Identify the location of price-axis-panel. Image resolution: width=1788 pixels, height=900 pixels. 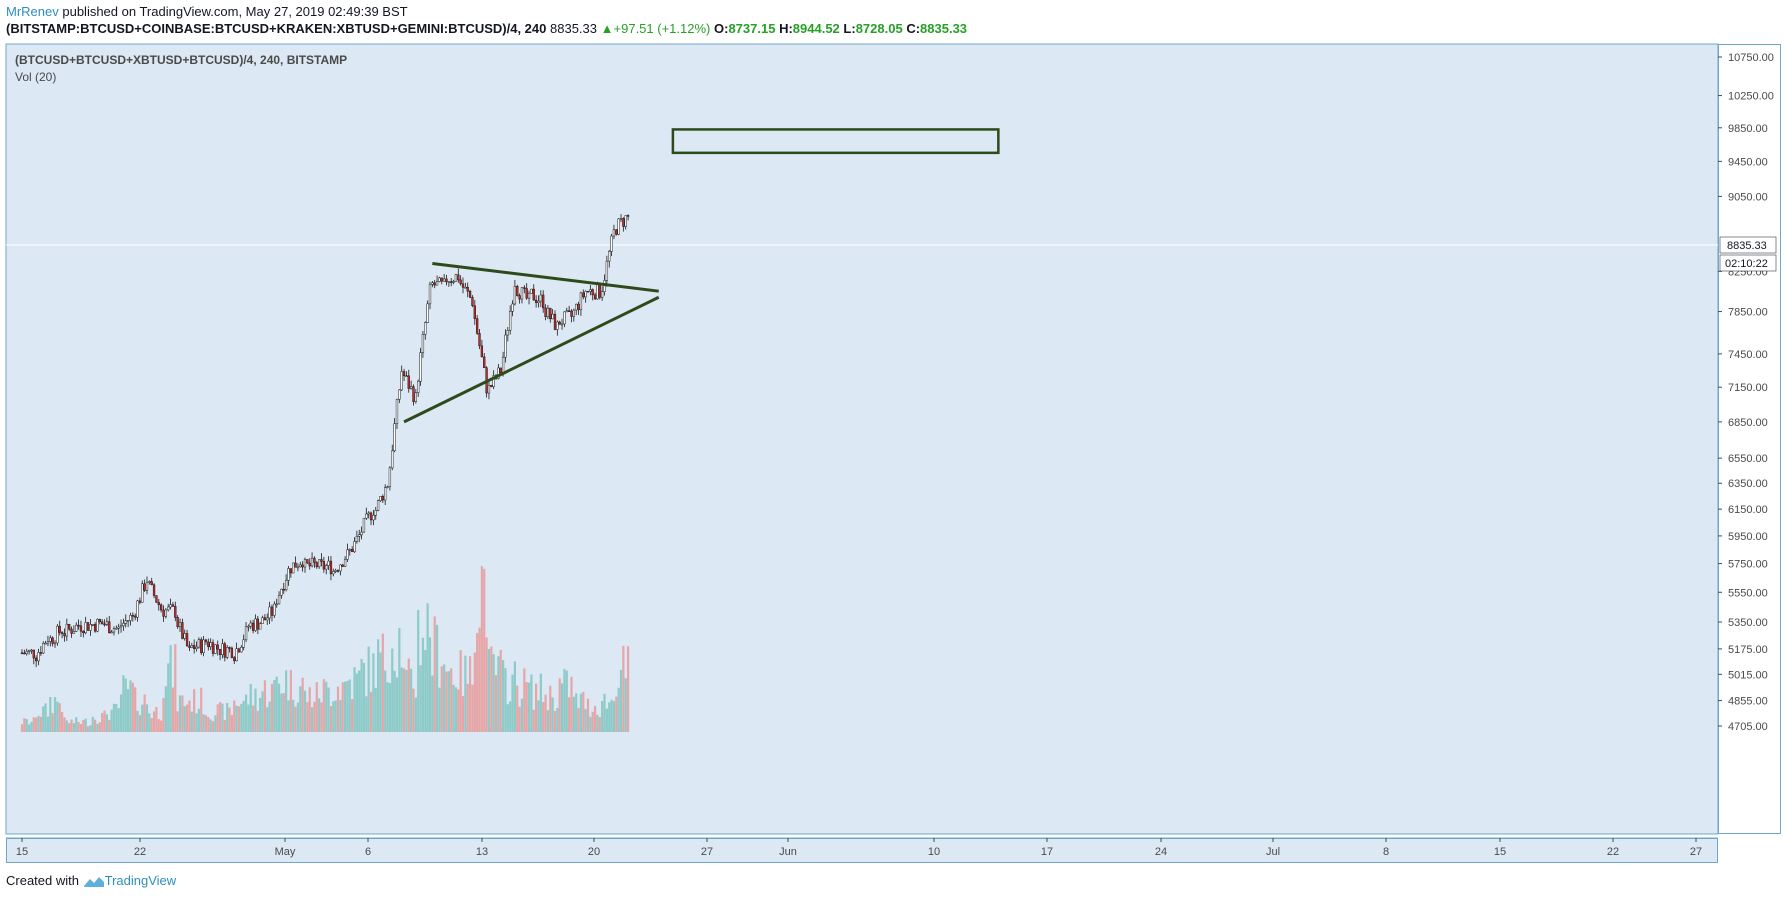
(1749, 439).